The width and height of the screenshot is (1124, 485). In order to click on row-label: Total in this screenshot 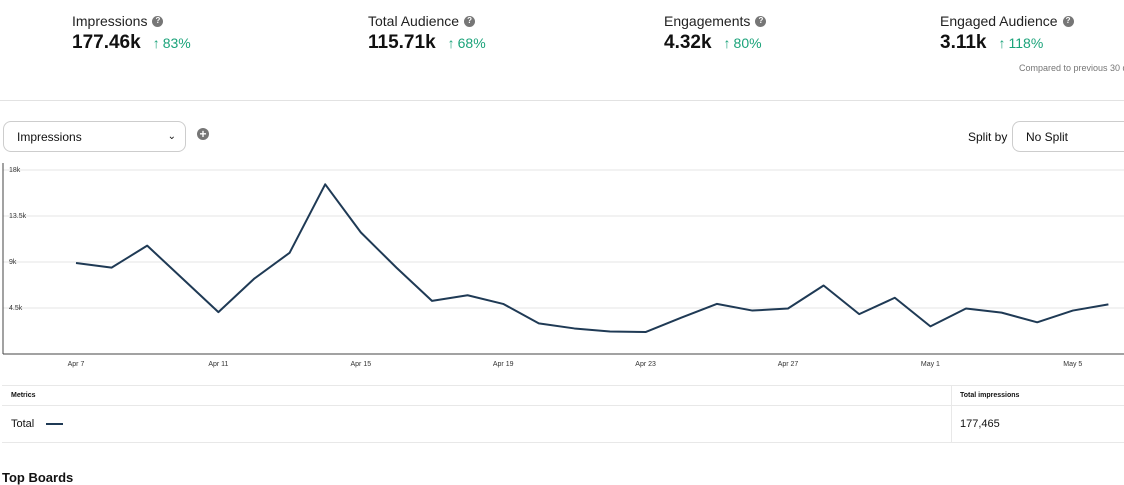, I will do `click(23, 424)`.